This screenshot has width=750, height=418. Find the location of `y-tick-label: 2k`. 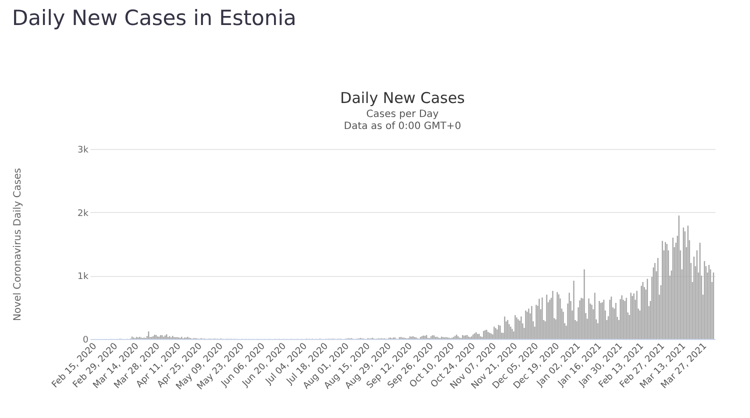

y-tick-label: 2k is located at coordinates (84, 213).